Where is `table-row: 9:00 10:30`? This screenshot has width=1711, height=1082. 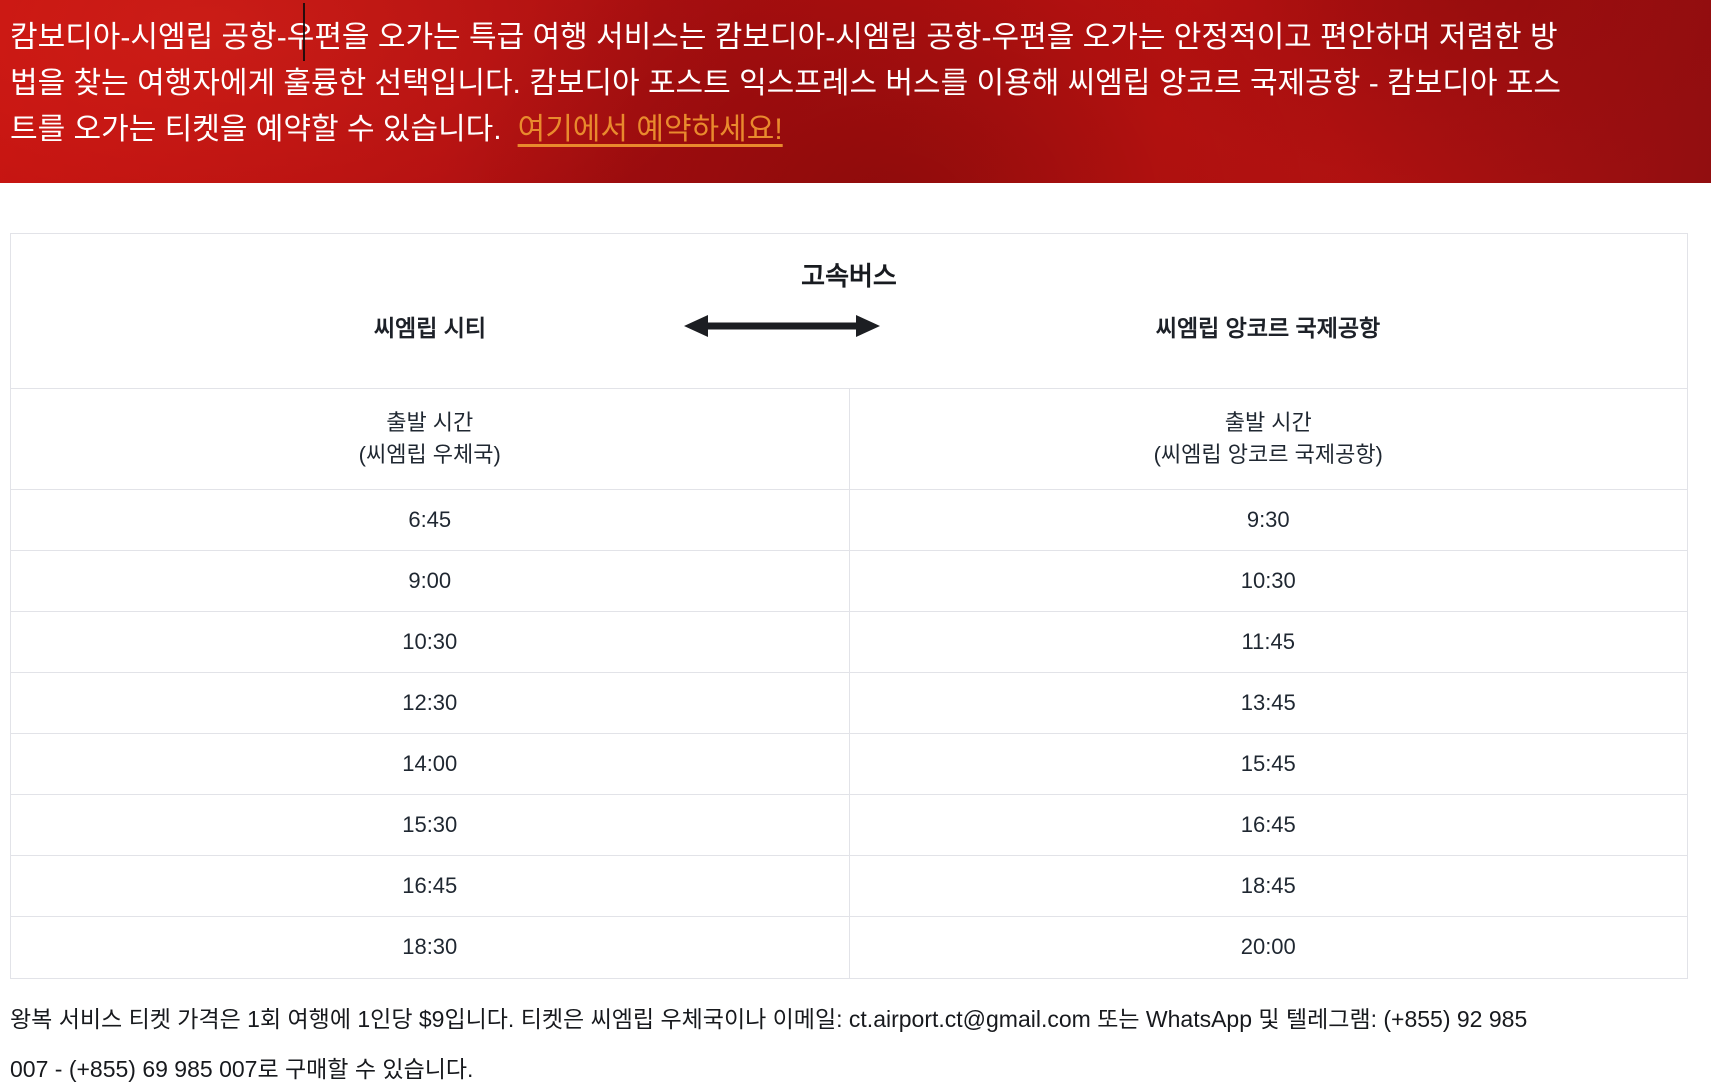
table-row: 9:00 10:30 is located at coordinates (849, 581).